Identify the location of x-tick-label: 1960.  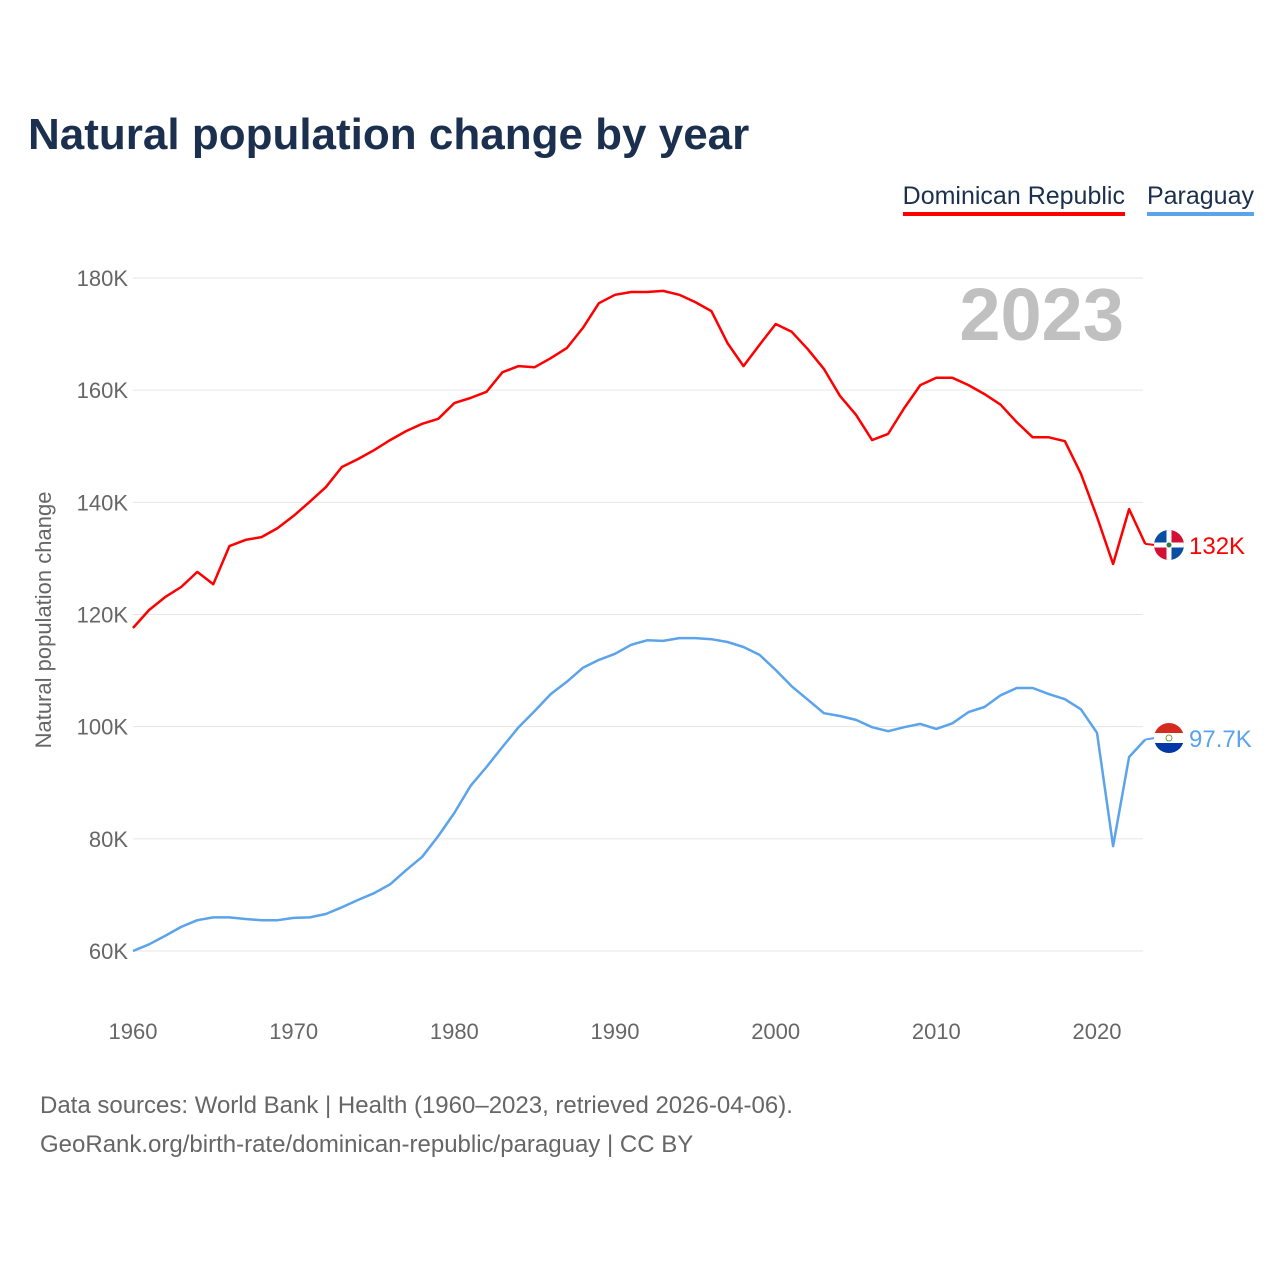
(133, 1031).